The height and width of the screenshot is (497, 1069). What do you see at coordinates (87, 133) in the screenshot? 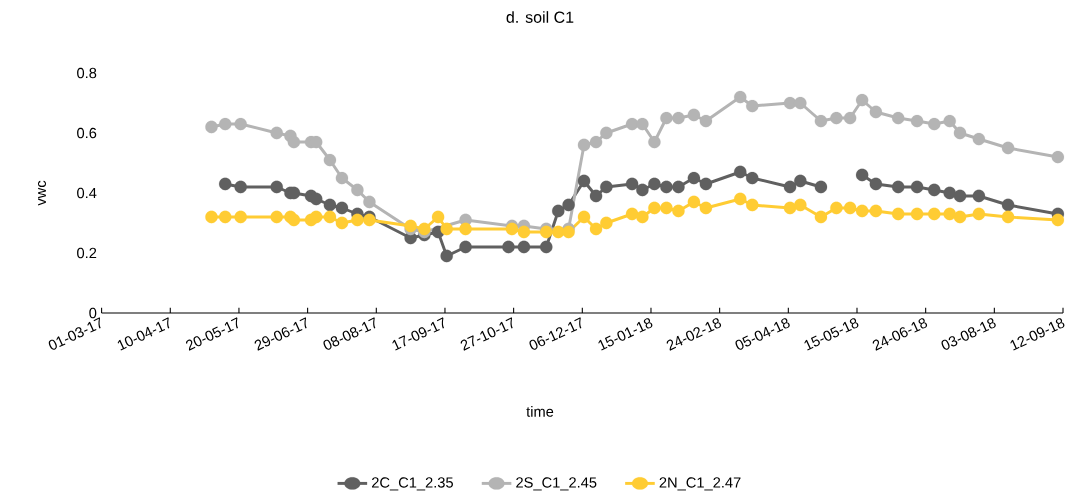
I see `y-tick-label: 0.6` at bounding box center [87, 133].